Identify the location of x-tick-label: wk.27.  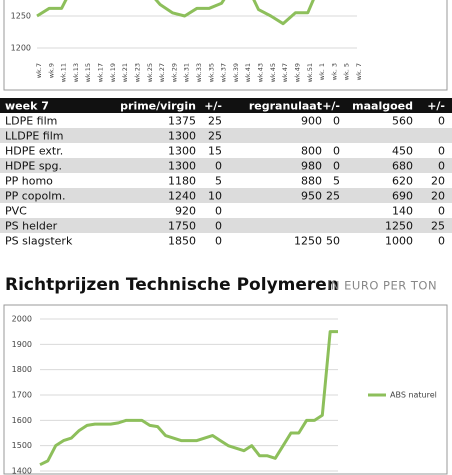
(162, 72).